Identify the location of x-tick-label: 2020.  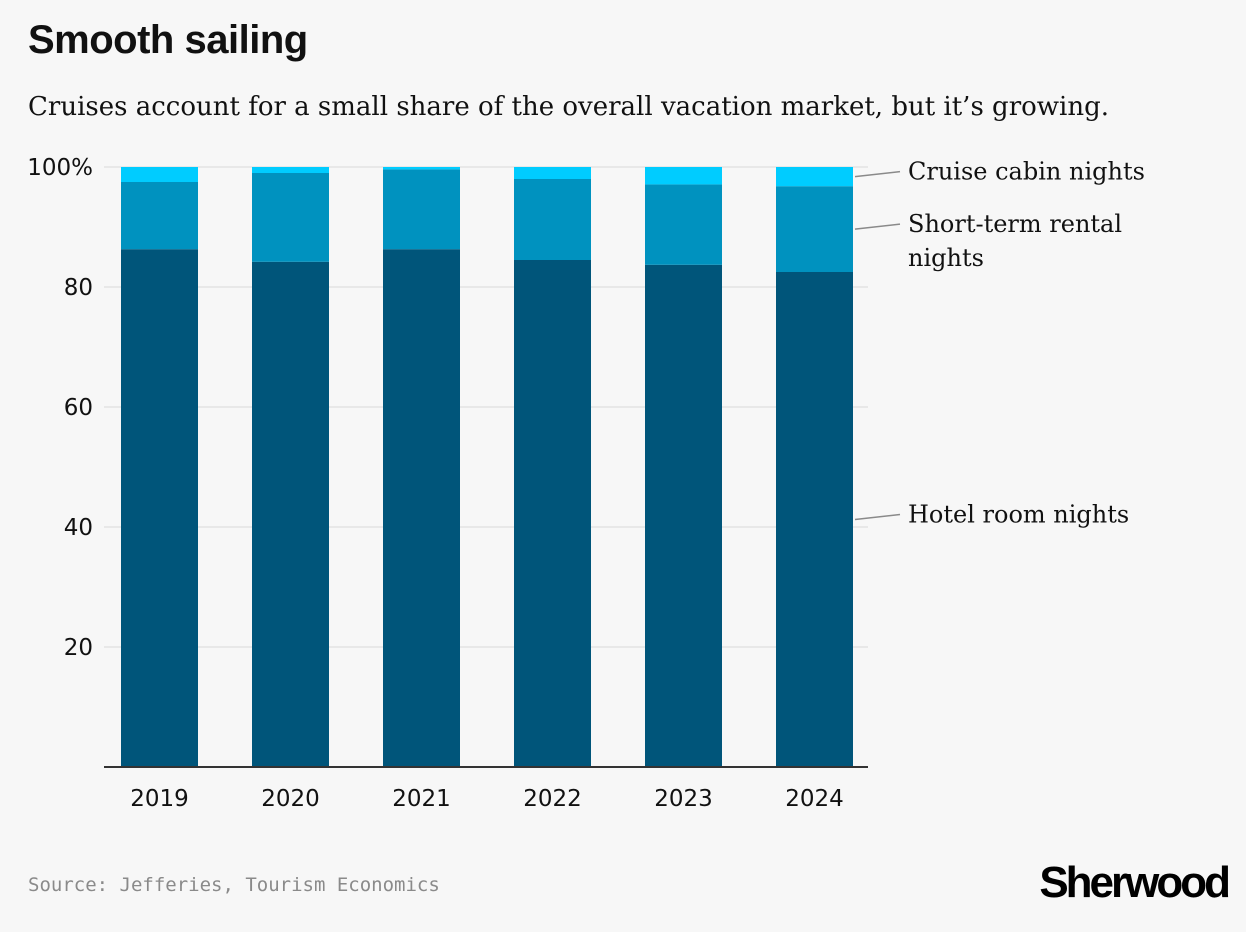
(290, 799).